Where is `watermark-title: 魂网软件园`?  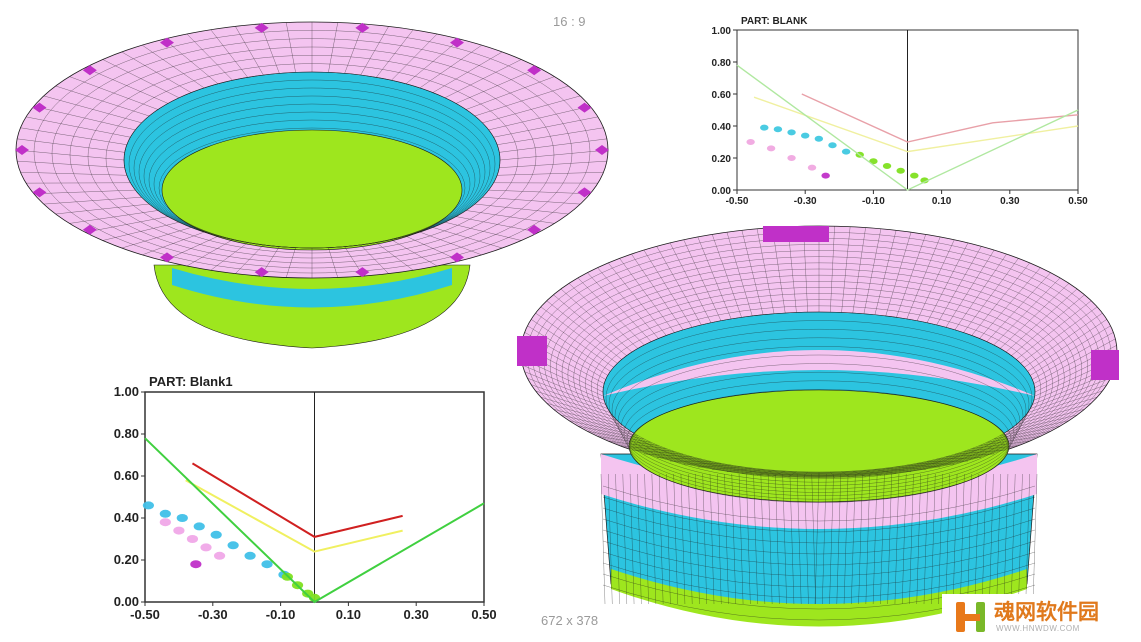
watermark-title: 魂网软件园 is located at coordinates (1046, 612).